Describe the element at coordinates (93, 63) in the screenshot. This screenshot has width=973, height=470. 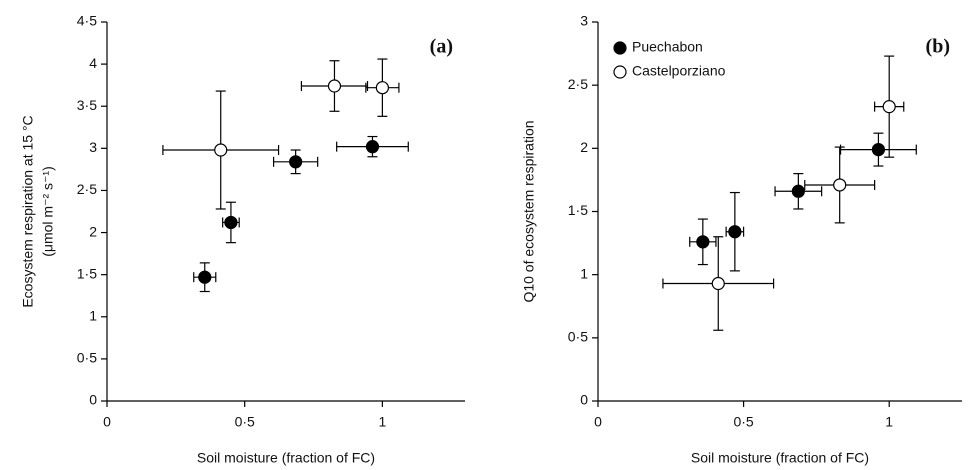
I see `y-tick-label: 4` at that location.